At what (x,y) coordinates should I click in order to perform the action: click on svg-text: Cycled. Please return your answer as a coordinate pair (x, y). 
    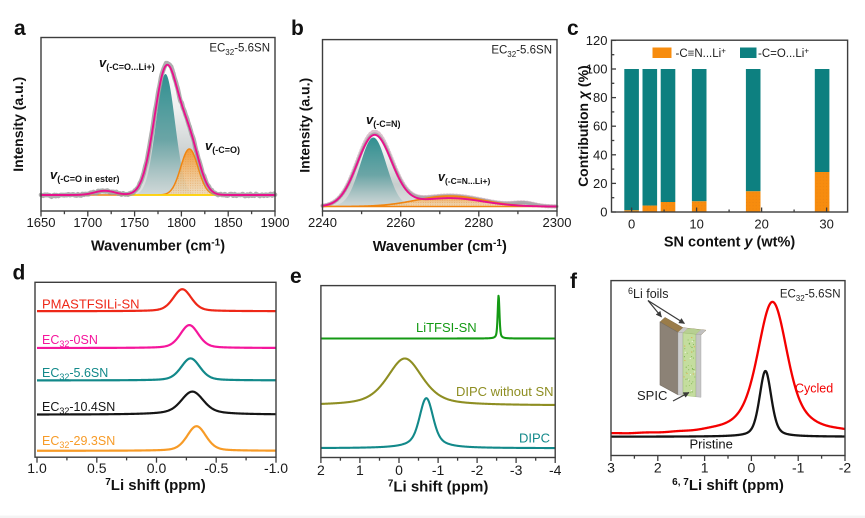
    Looking at the image, I should click on (814, 389).